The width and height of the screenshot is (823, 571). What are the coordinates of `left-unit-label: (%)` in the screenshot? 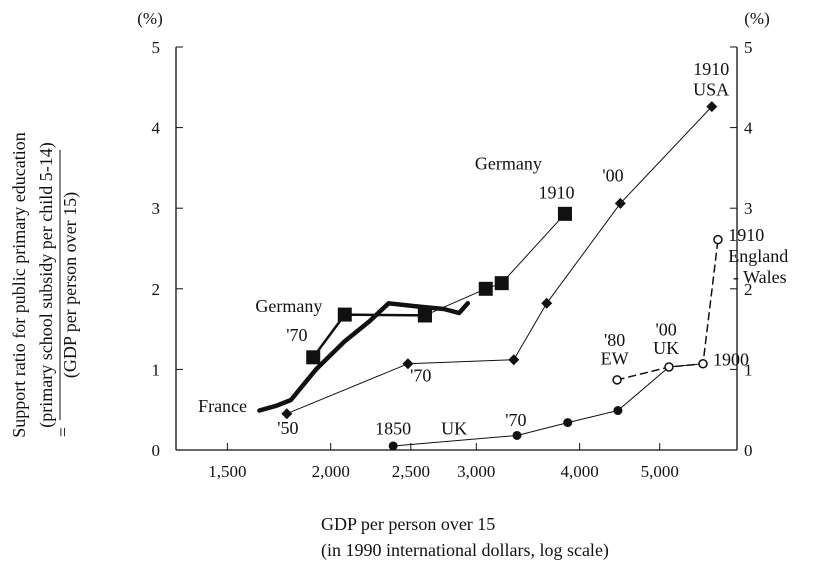 It's located at (149, 18).